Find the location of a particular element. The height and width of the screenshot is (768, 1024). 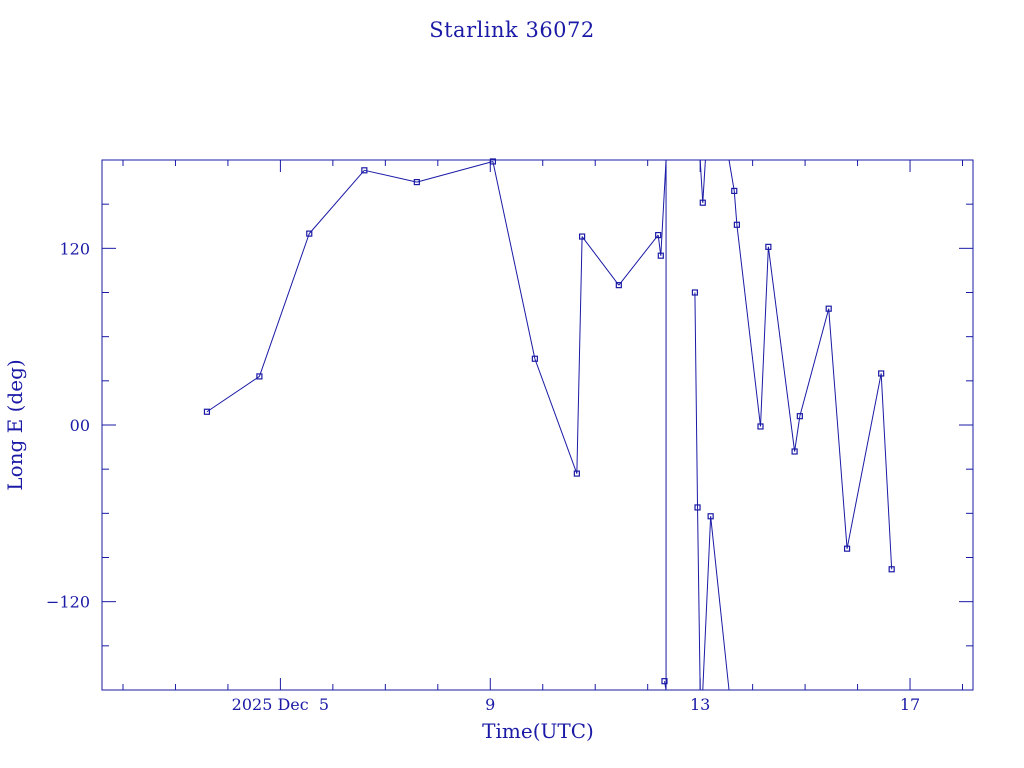

x-tick-label: 9 is located at coordinates (490, 704).